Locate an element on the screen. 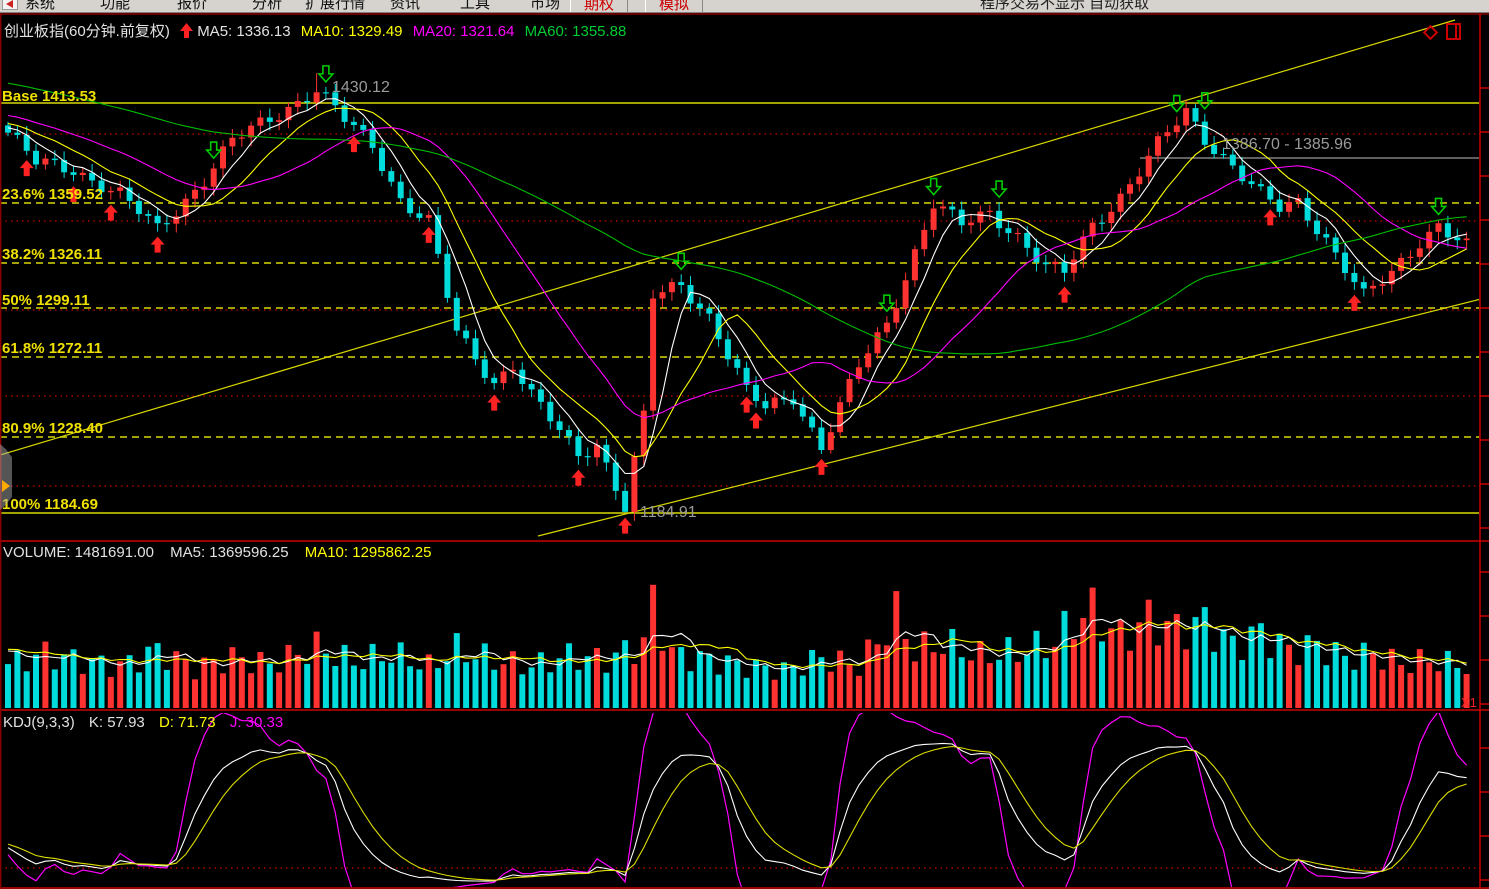 Image resolution: width=1489 pixels, height=889 pixels. menu-item-quotes: 报价 is located at coordinates (192, 6).